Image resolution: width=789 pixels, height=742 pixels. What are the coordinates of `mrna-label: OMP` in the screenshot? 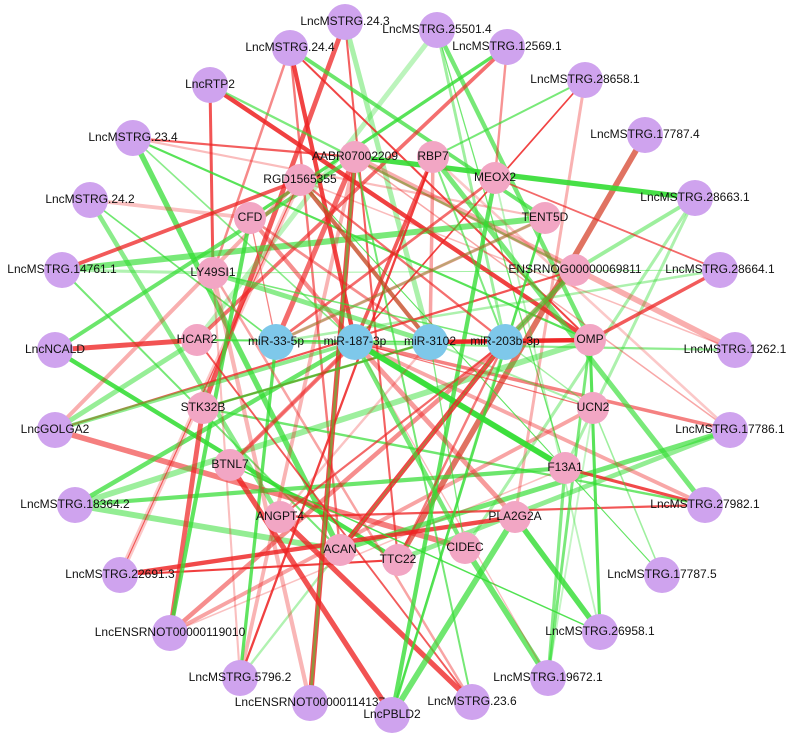 It's located at (589, 339).